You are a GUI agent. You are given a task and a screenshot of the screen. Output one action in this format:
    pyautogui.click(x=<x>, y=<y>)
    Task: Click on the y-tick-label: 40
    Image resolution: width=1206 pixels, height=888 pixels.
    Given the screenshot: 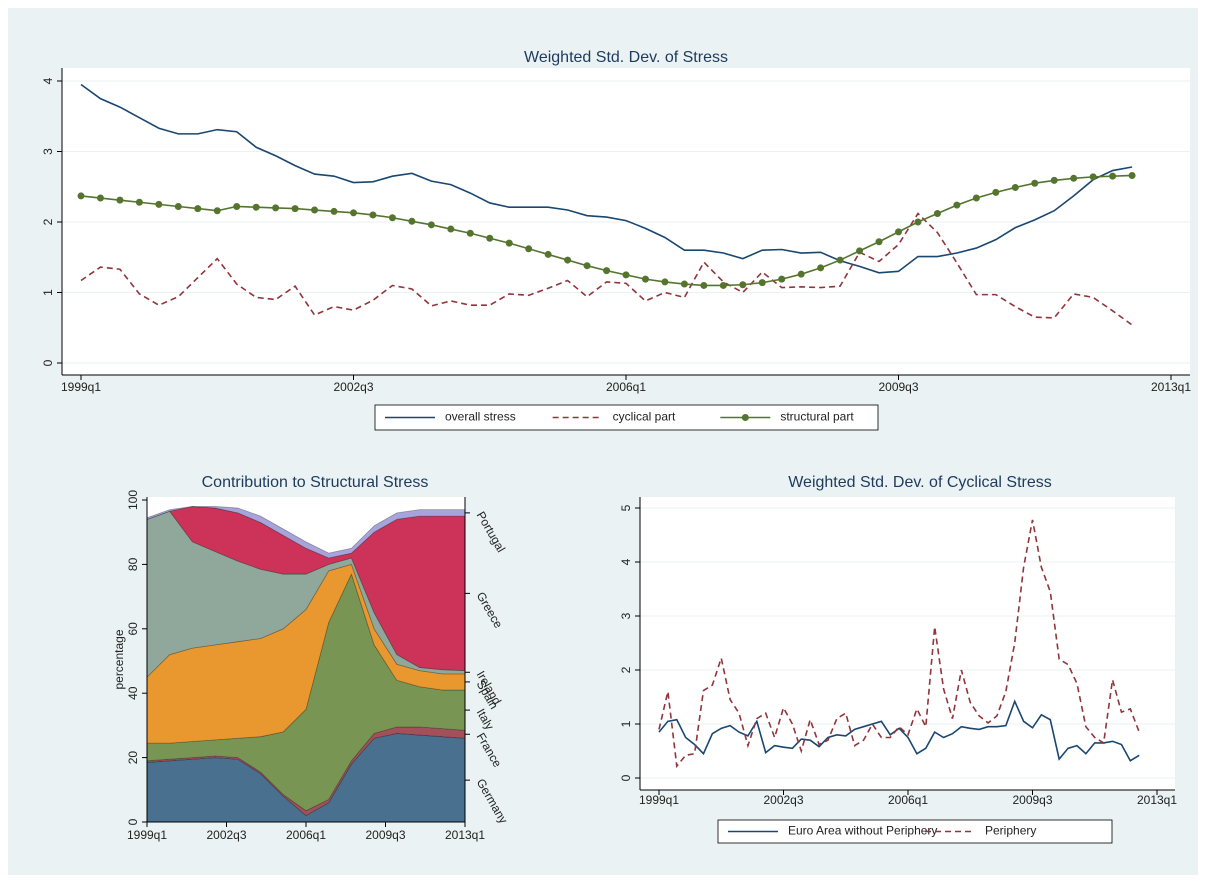 What is the action you would take?
    pyautogui.click(x=133, y=693)
    